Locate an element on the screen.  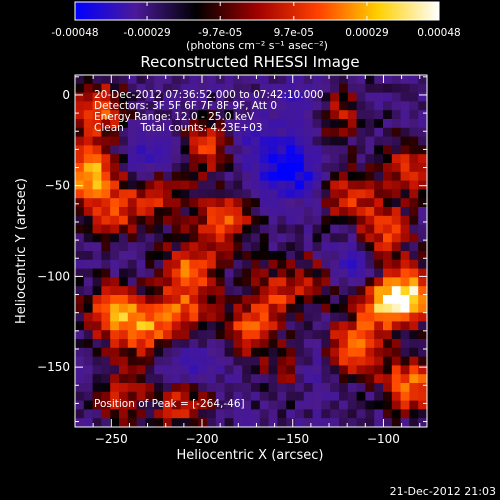
annotation-detectors: Detectors: 3F 5F 6F 7F 8F 9F, Att 0 is located at coordinates (185, 106).